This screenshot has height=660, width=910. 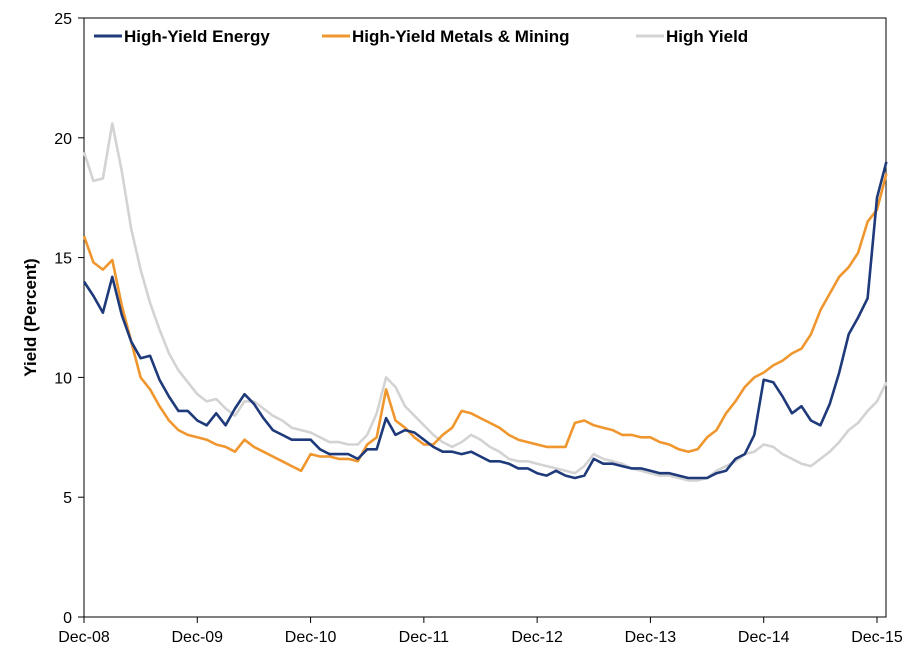 I want to click on x-tick-label: Dec-14, so click(x=764, y=637).